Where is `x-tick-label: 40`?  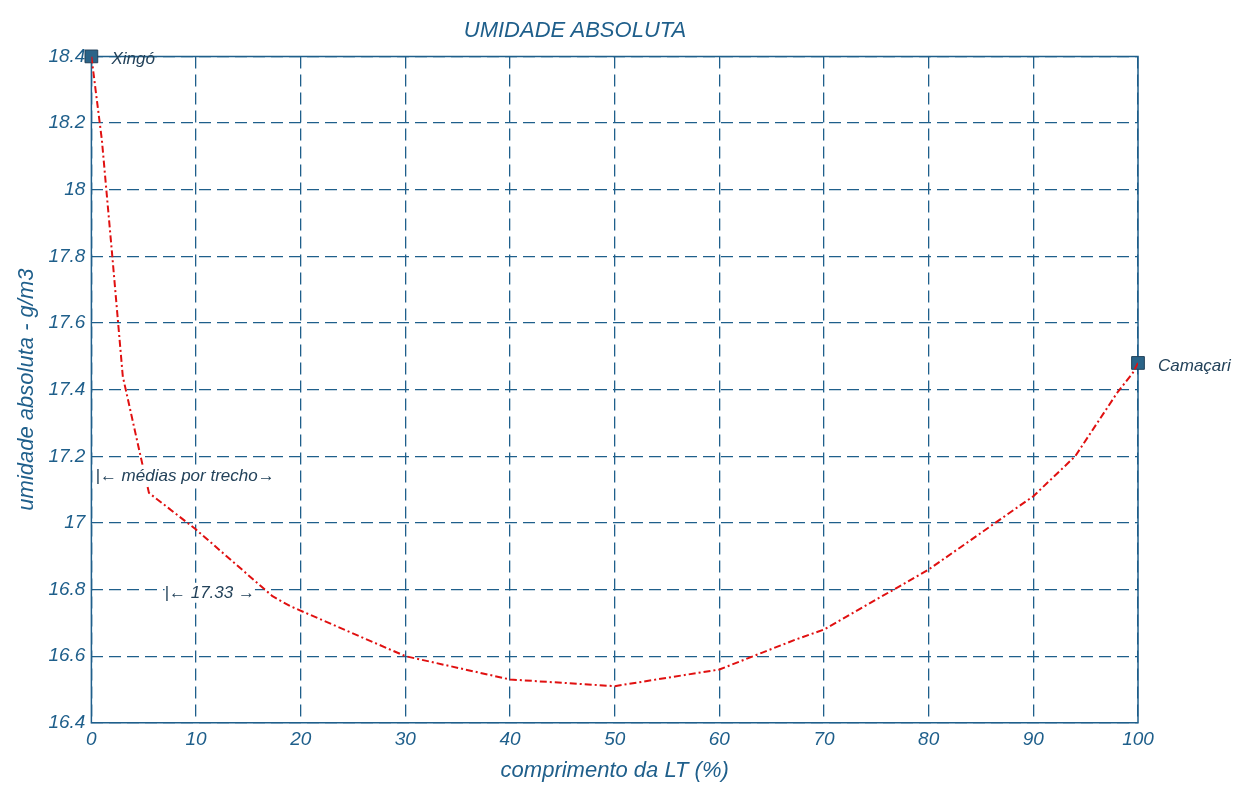 x-tick-label: 40 is located at coordinates (510, 739).